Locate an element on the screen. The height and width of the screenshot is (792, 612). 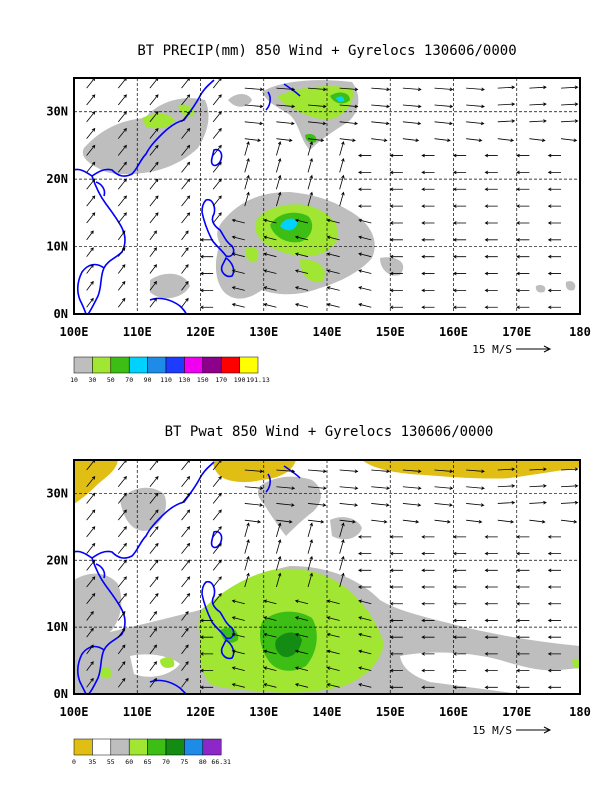
colorbar-label: 66.31 is located at coordinates (221, 762).